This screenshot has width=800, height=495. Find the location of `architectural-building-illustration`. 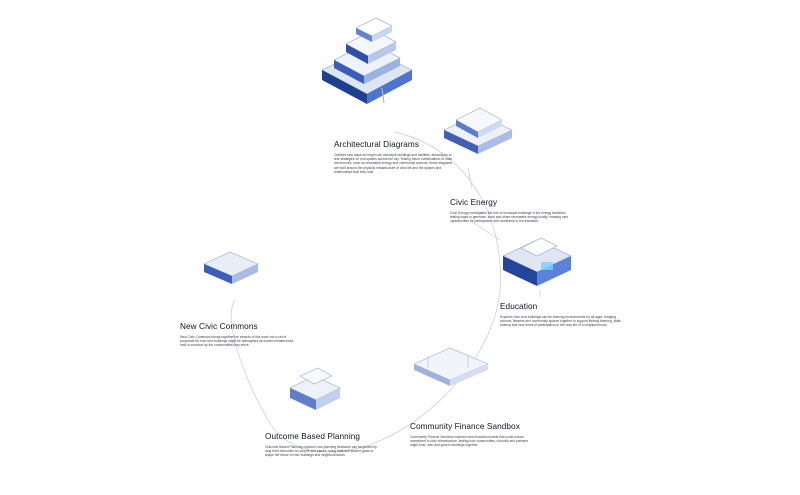

architectural-building-illustration is located at coordinates (367, 60).